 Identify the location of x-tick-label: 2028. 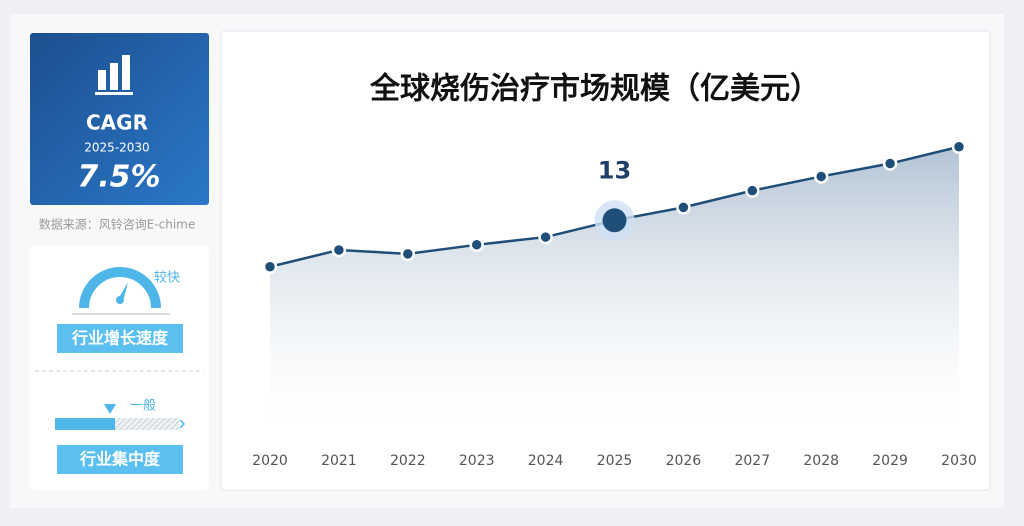
(821, 461).